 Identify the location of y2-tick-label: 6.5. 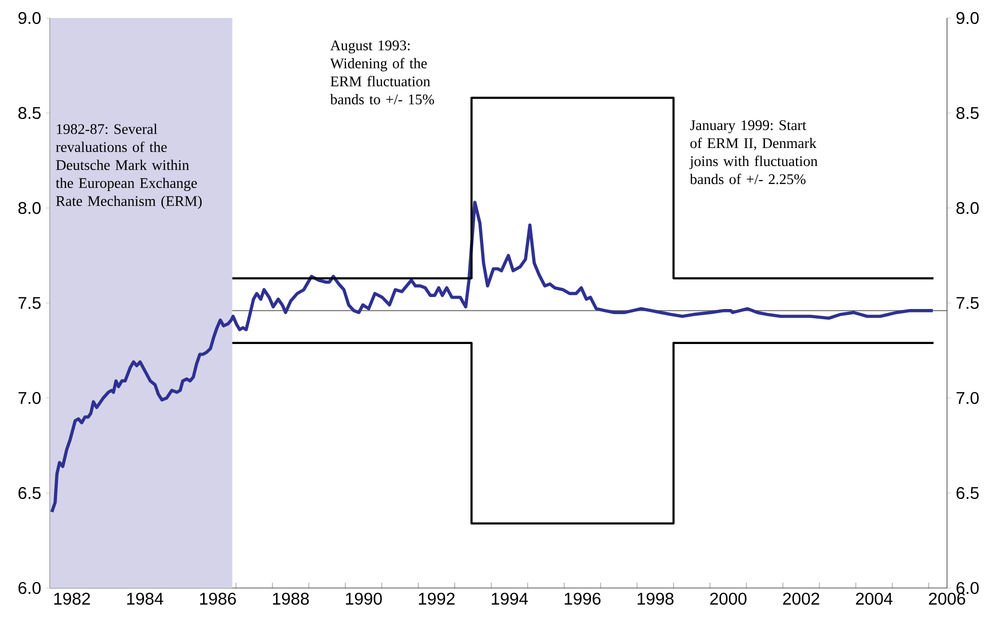
(967, 493).